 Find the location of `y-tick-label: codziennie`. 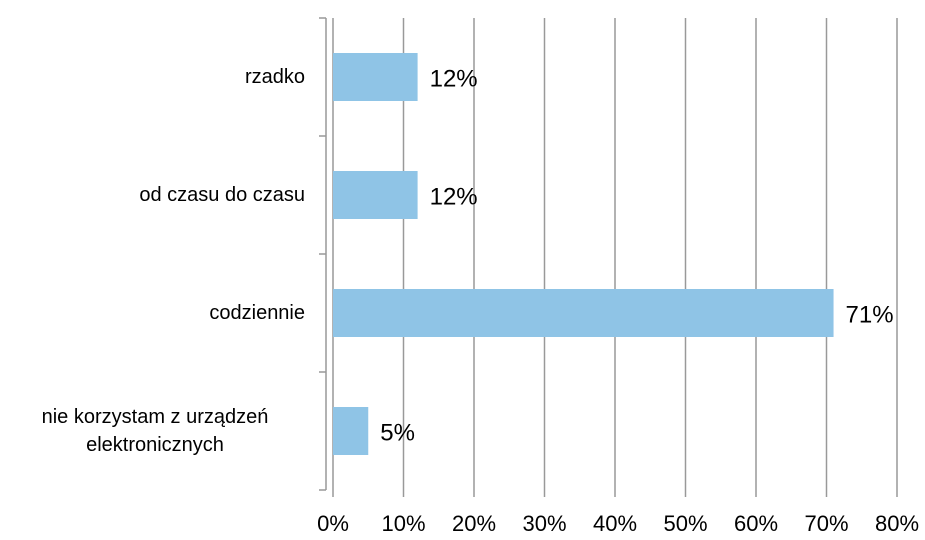

y-tick-label: codziennie is located at coordinates (257, 313).